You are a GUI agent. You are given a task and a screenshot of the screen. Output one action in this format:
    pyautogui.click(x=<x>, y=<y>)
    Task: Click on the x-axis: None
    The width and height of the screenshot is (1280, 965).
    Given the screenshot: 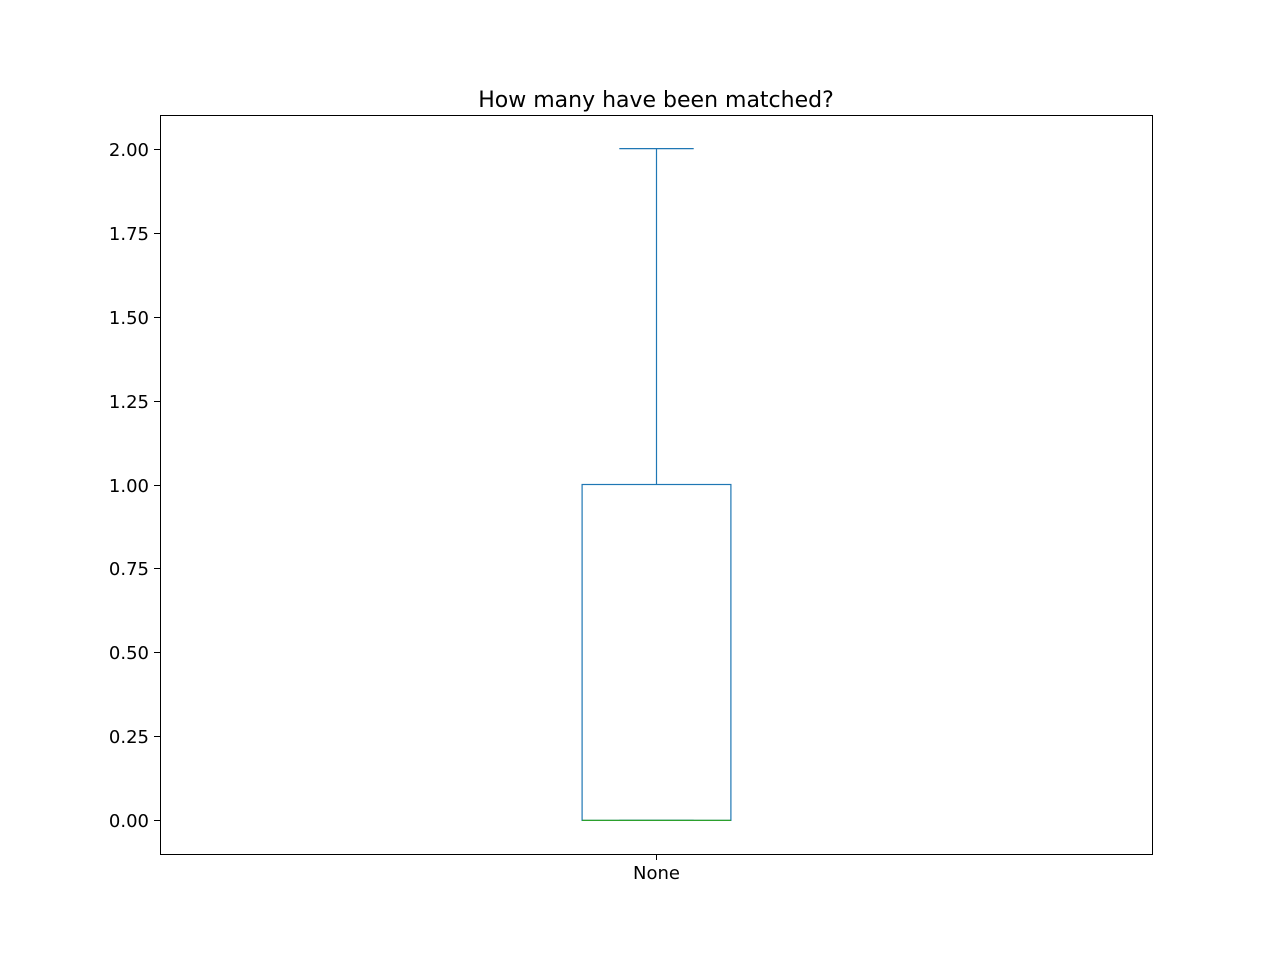 What is the action you would take?
    pyautogui.click(x=656, y=869)
    